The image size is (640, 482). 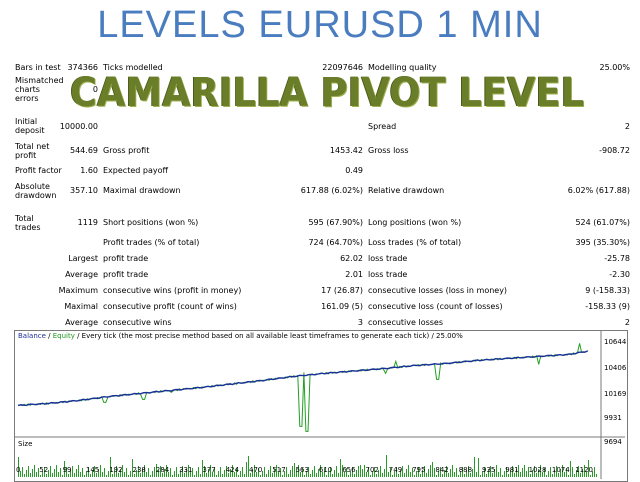 I want to click on x-tick-label: 888, so click(x=465, y=470).